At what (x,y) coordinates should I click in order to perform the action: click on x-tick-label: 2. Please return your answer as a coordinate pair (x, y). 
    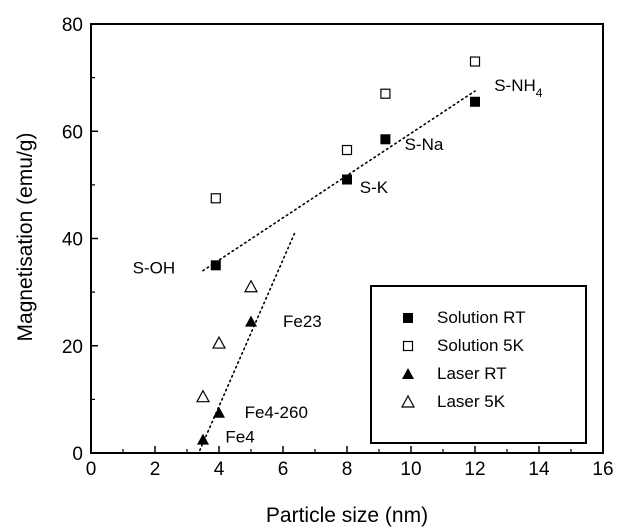
    Looking at the image, I should click on (155, 469).